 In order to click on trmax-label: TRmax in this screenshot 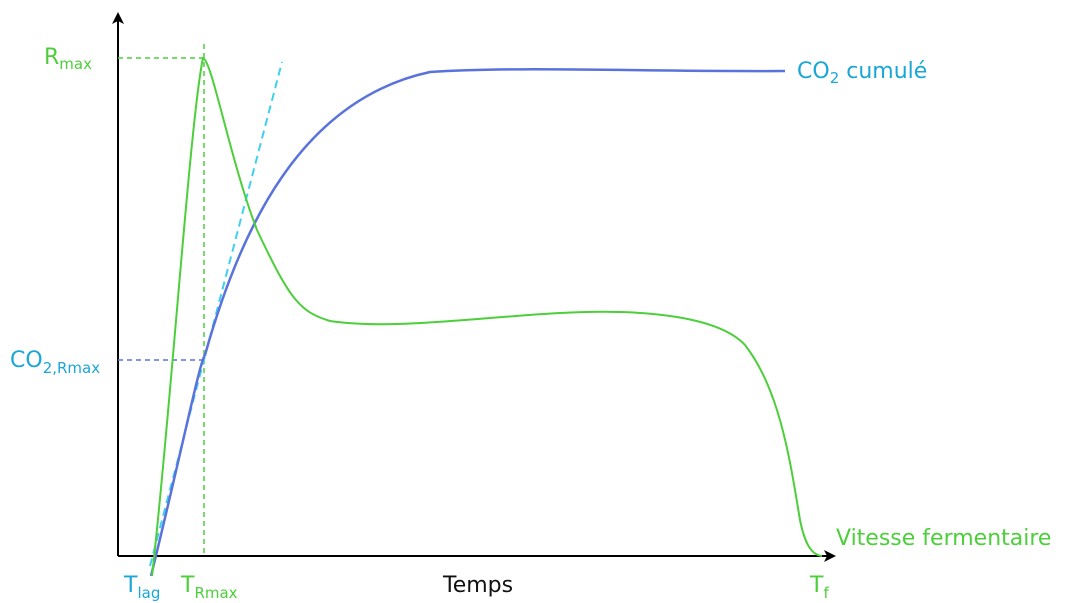, I will do `click(209, 587)`.